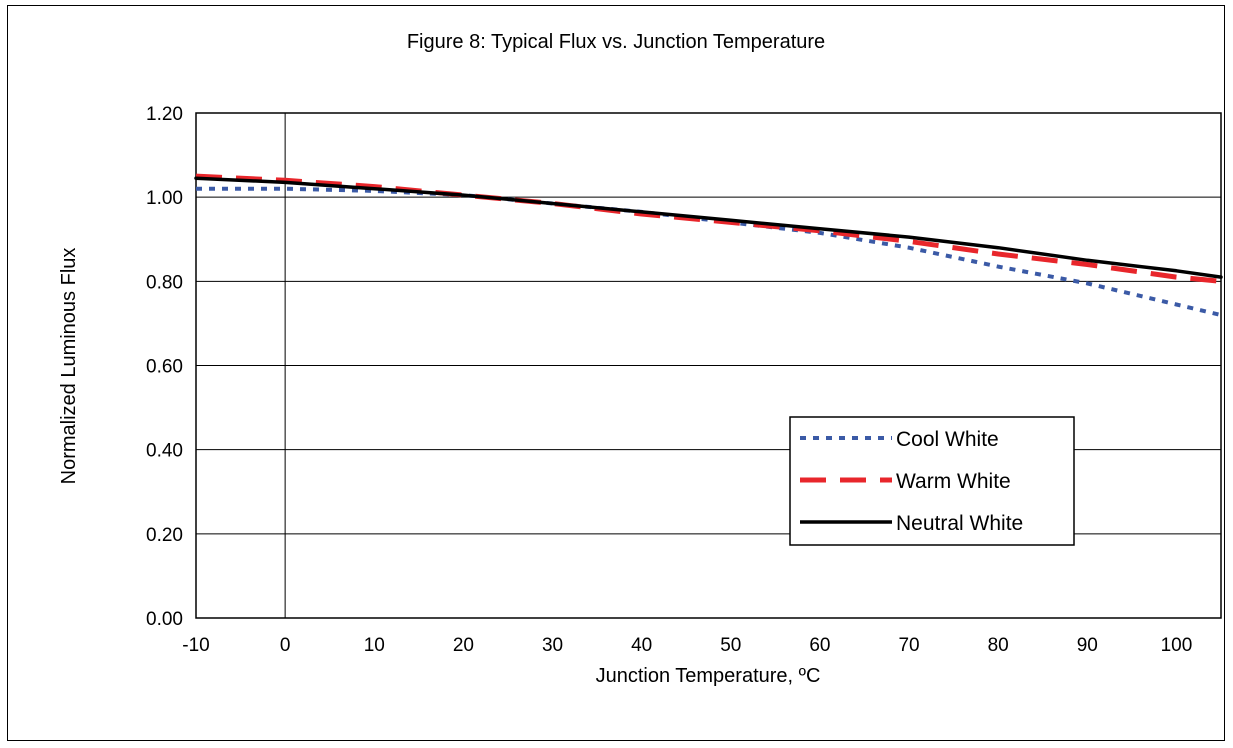  What do you see at coordinates (641, 645) in the screenshot?
I see `x-tick-label: 40` at bounding box center [641, 645].